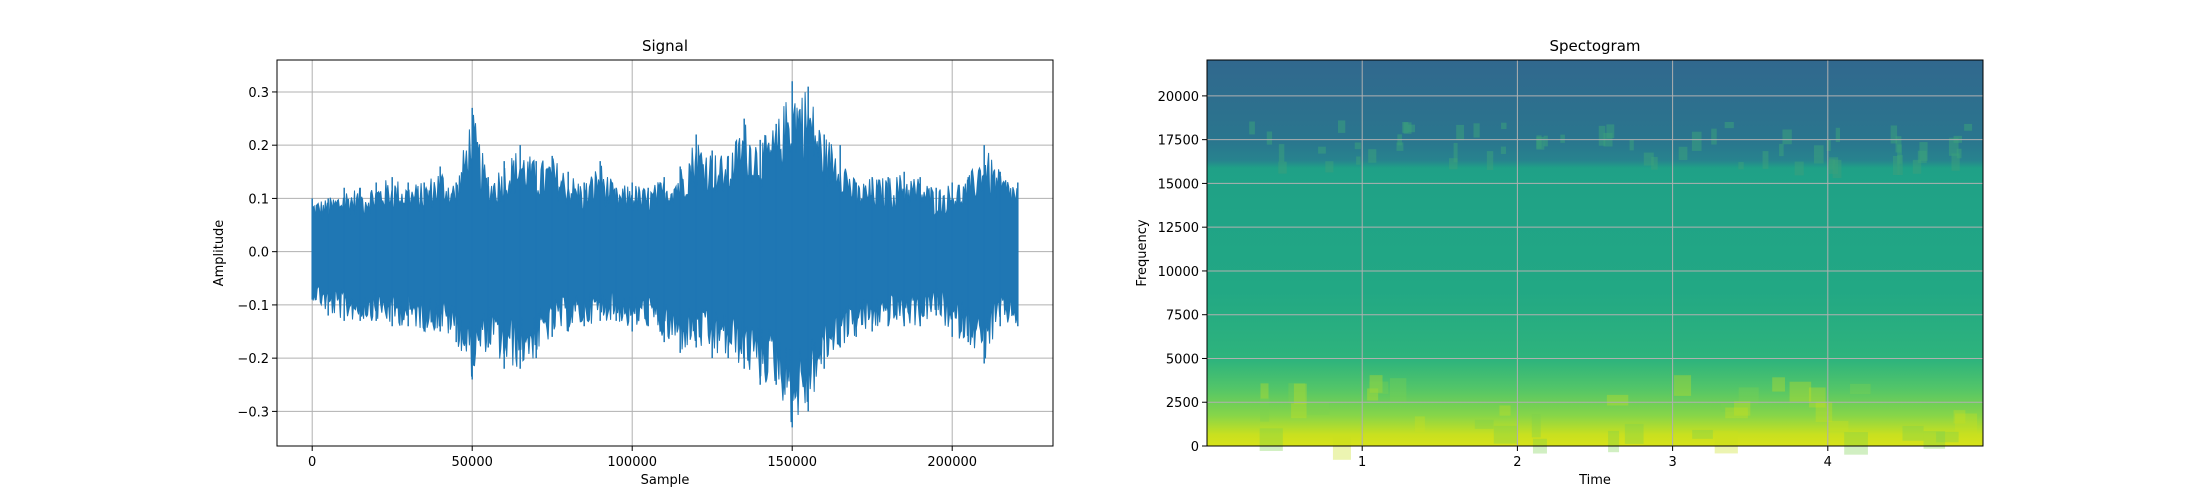 The image size is (2200, 500). I want to click on signal-x-tick-label: 50000, so click(472, 462).